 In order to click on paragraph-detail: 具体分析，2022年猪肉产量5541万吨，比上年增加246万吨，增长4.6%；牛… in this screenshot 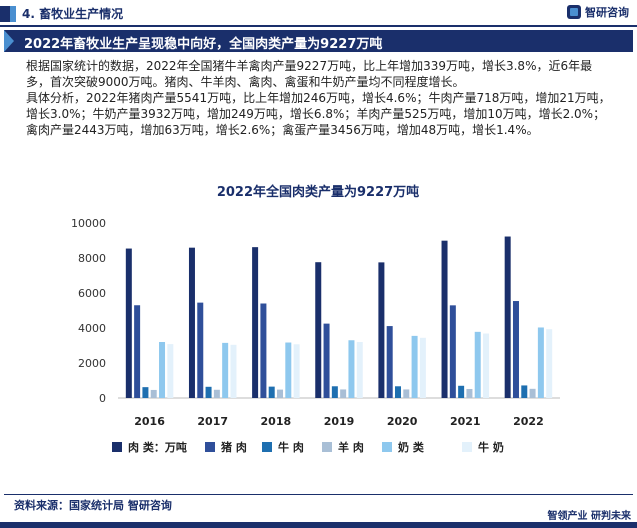, I will do `click(318, 114)`.